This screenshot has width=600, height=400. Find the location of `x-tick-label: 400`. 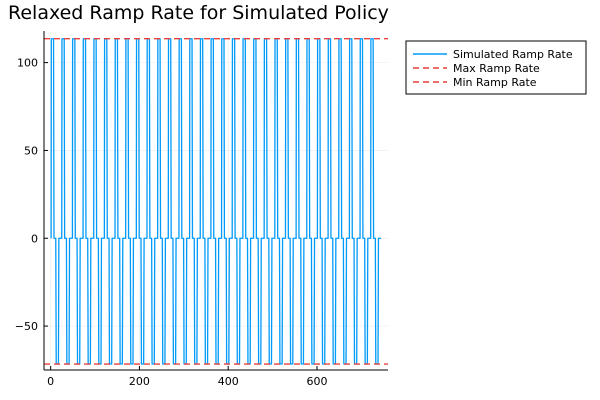

x-tick-label: 400 is located at coordinates (228, 381).